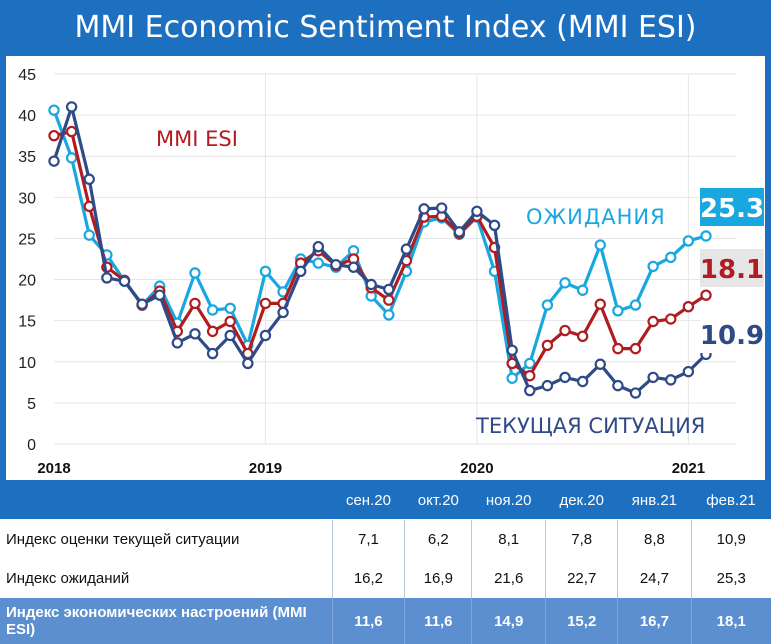 This screenshot has height=644, width=771. Describe the element at coordinates (509, 578) in the screenshot. I see `table-cell: 21,6` at that location.